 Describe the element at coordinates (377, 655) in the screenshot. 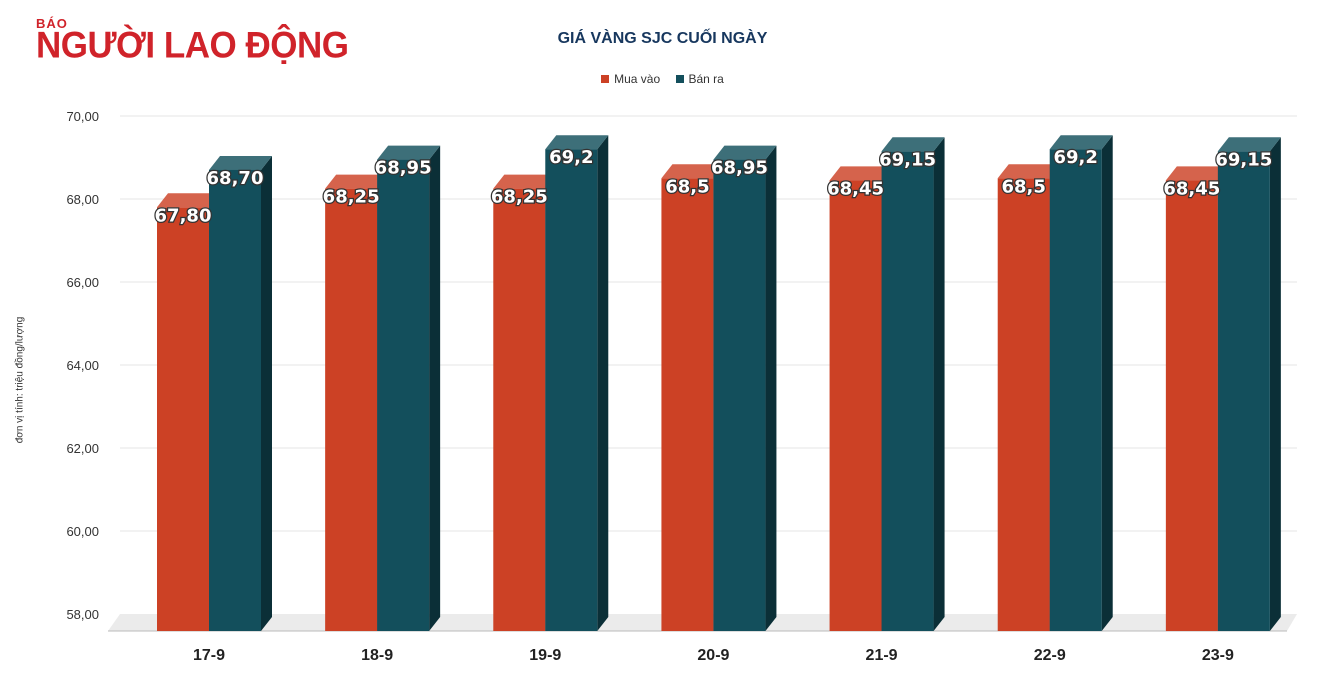

I see `x-tick-label: 18-9` at that location.